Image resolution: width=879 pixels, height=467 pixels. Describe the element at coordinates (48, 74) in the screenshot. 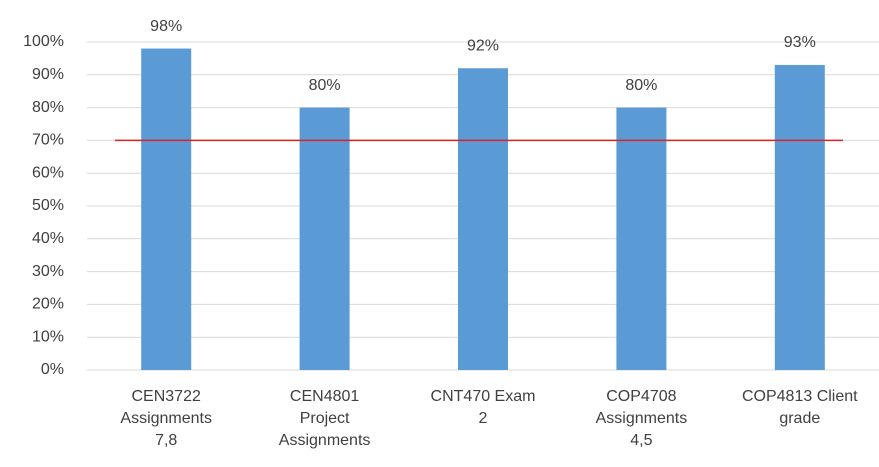

I see `y-tick-label: 90%` at that location.